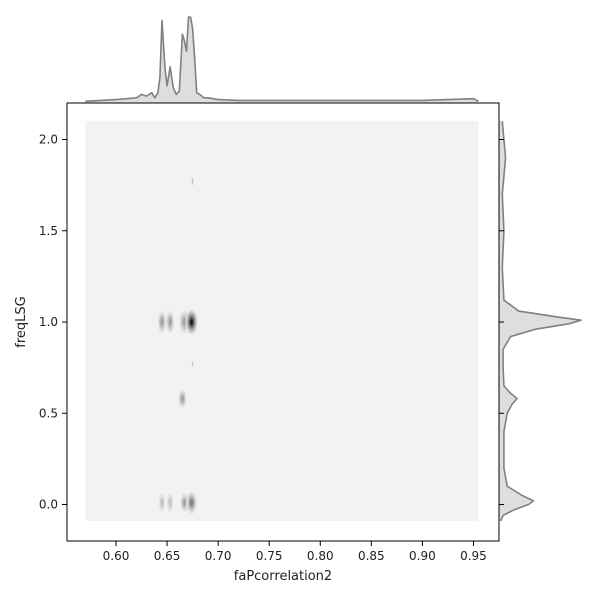 The height and width of the screenshot is (600, 600). Describe the element at coordinates (48, 140) in the screenshot. I see `y-tick-label: 2.0` at that location.